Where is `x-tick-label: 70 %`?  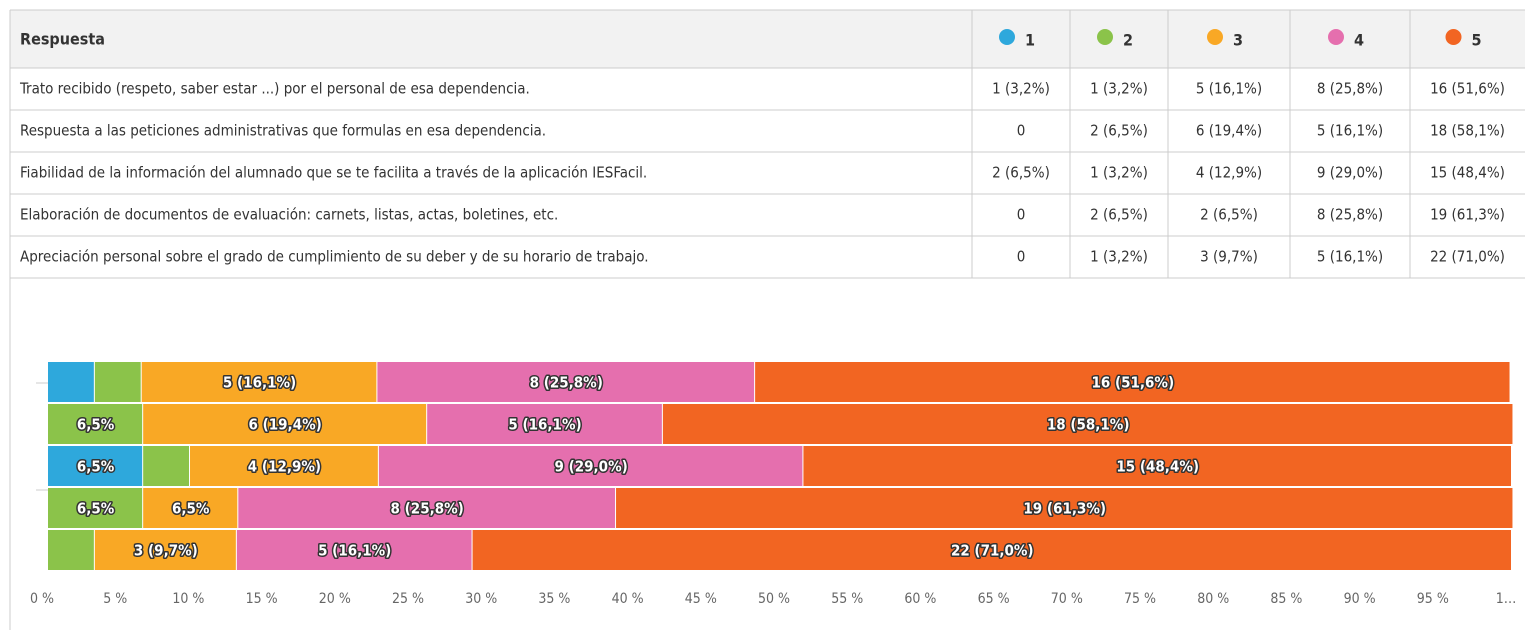
x-tick-label: 70 % is located at coordinates (1067, 599).